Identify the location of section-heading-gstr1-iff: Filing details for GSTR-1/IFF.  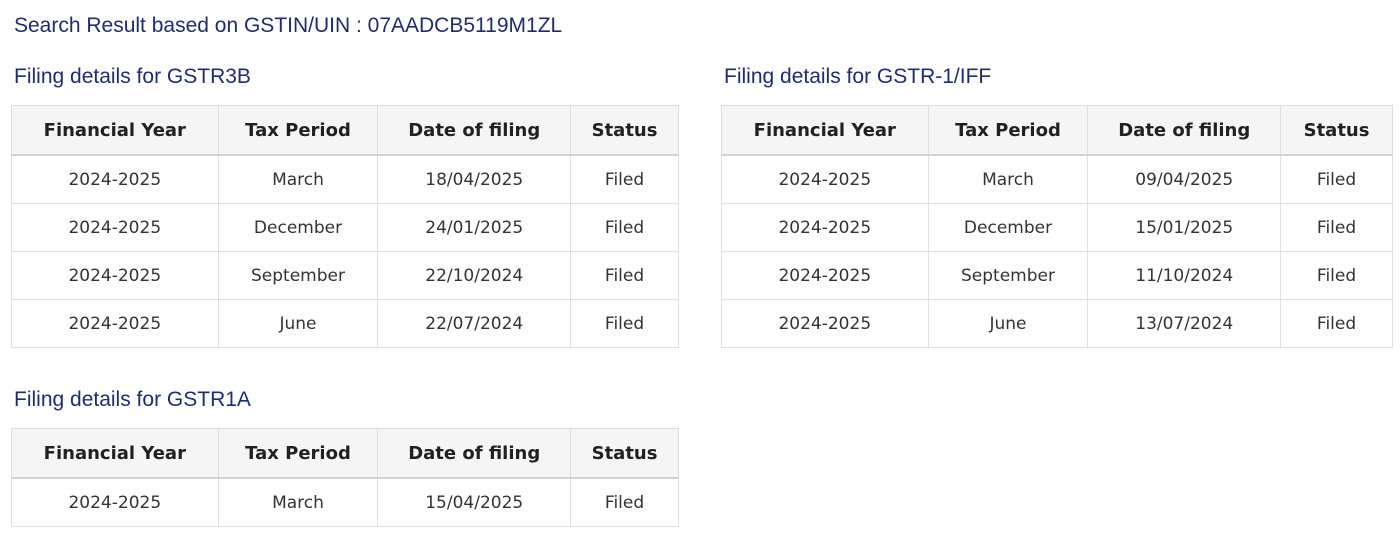
(858, 76).